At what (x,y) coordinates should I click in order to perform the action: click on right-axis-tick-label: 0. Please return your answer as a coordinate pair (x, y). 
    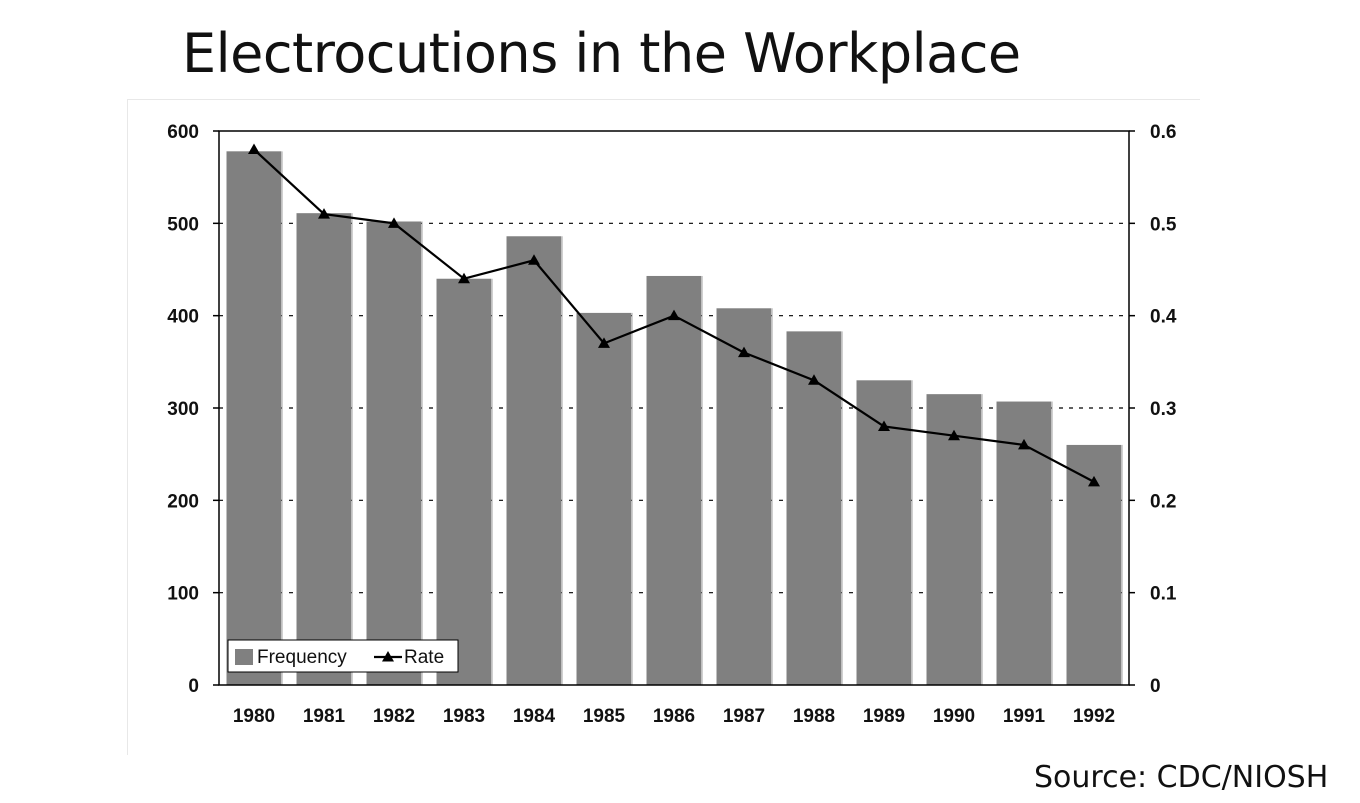
    Looking at the image, I should click on (1155, 686).